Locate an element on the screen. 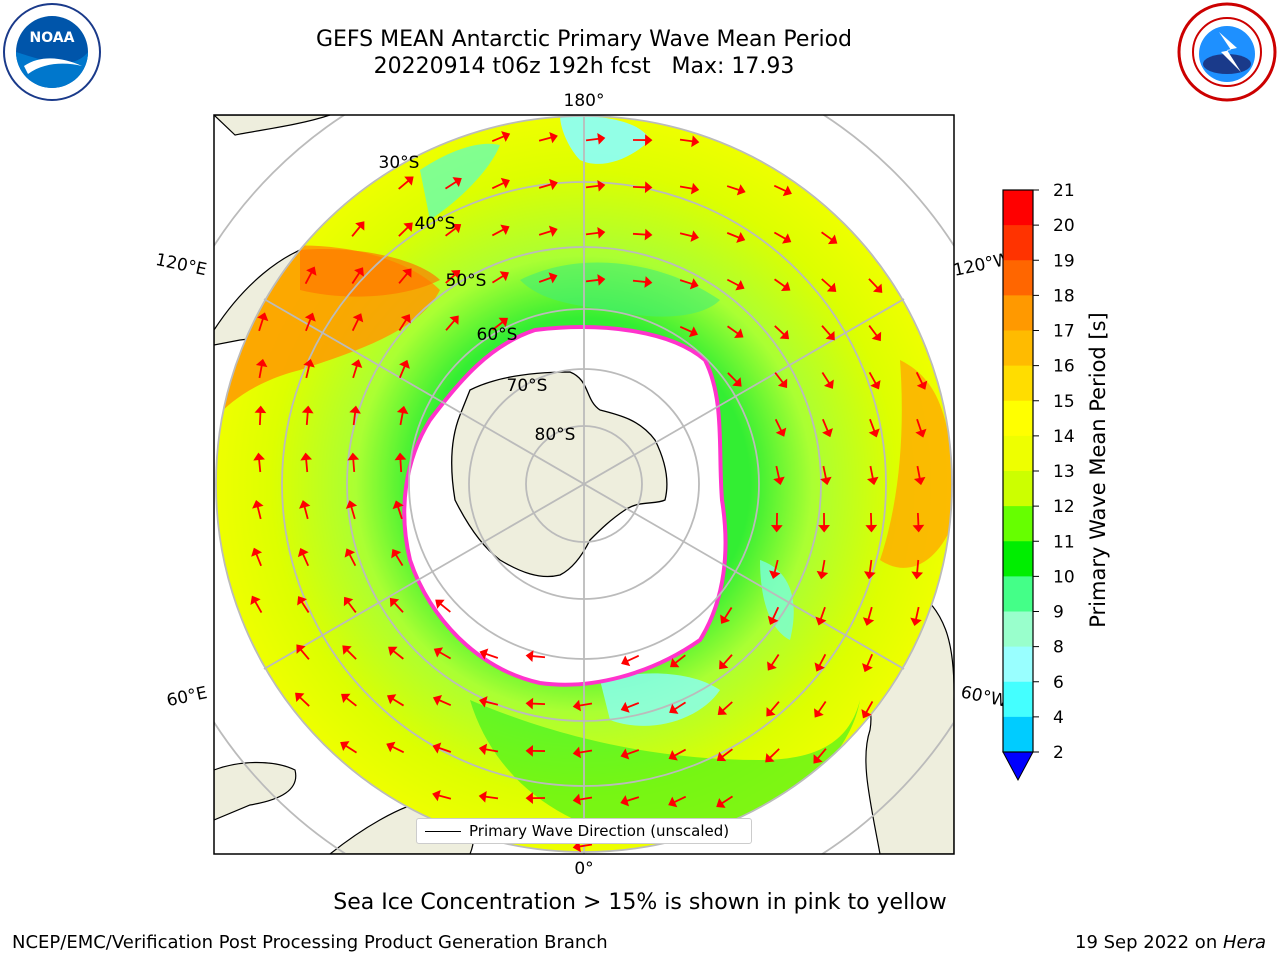  madagascar-land is located at coordinates (255, 791).